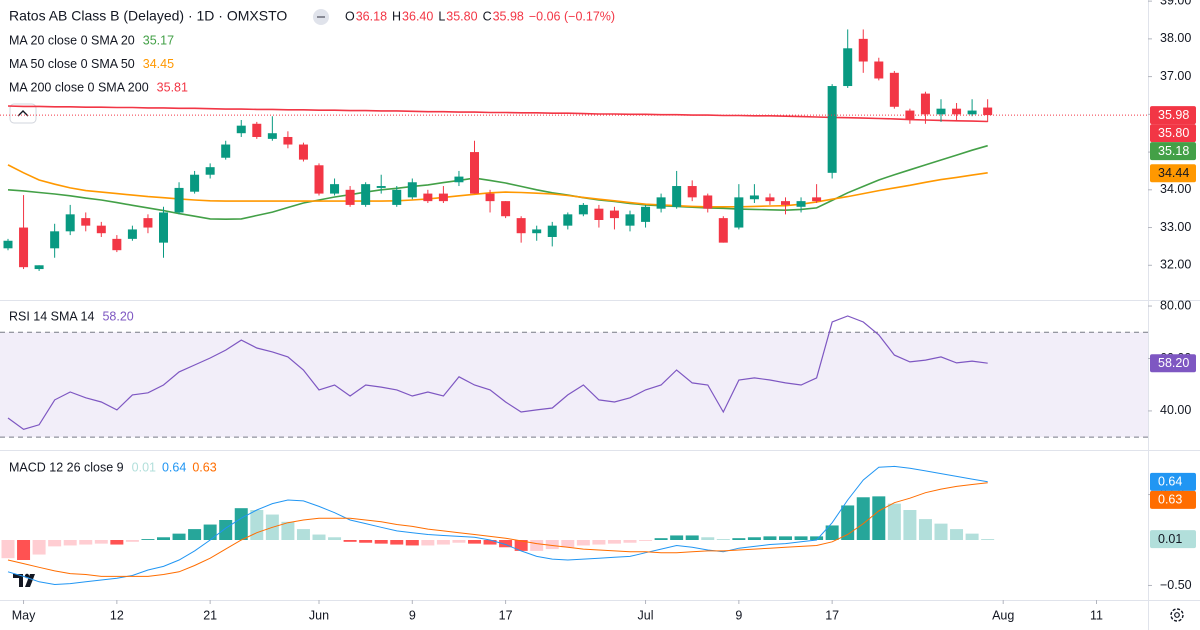  Describe the element at coordinates (1170, 482) in the screenshot. I see `price-label: 0.64` at that location.